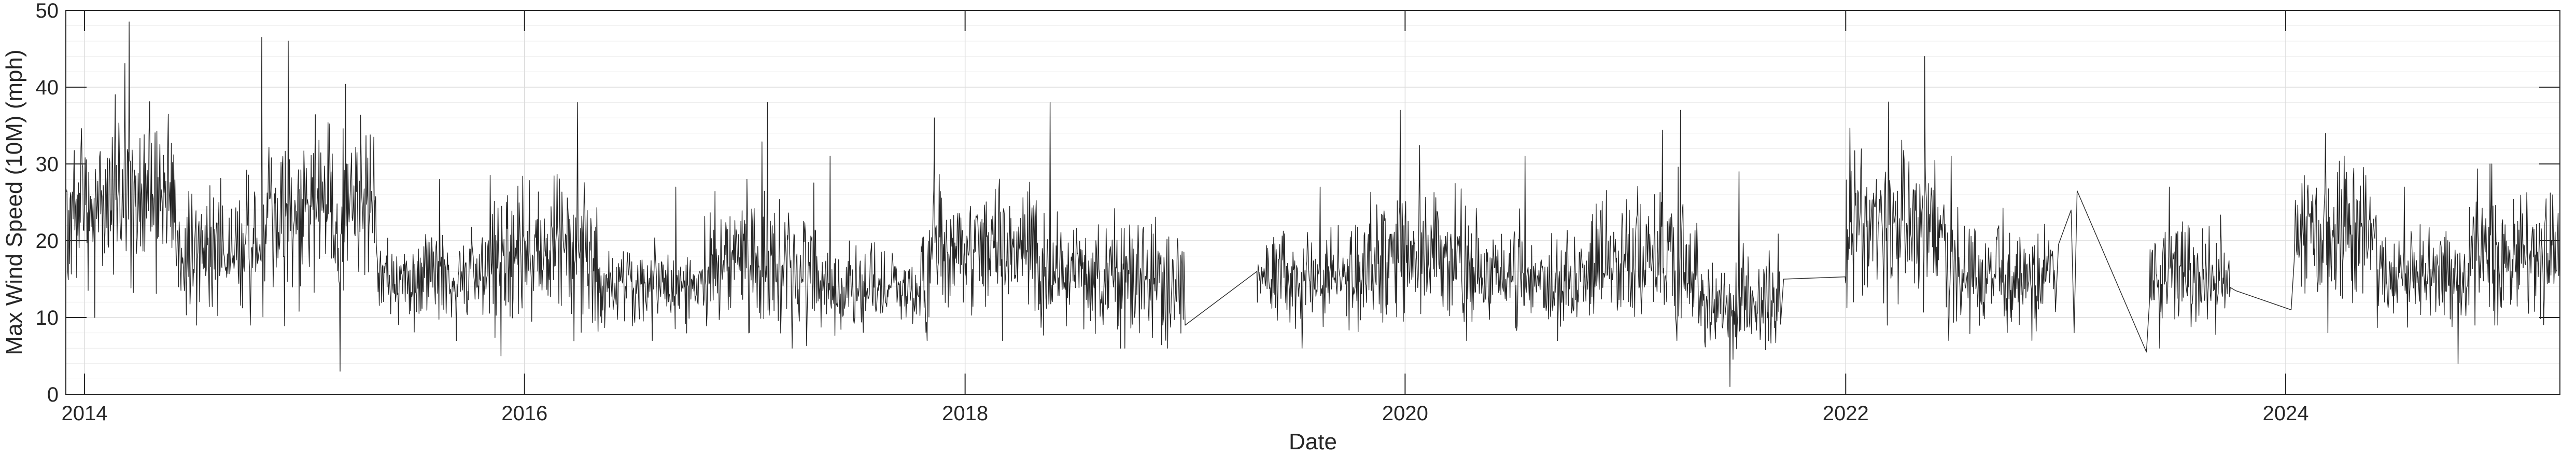 The height and width of the screenshot is (455, 2576). Describe the element at coordinates (47, 88) in the screenshot. I see `y-tick-label: 40` at that location.